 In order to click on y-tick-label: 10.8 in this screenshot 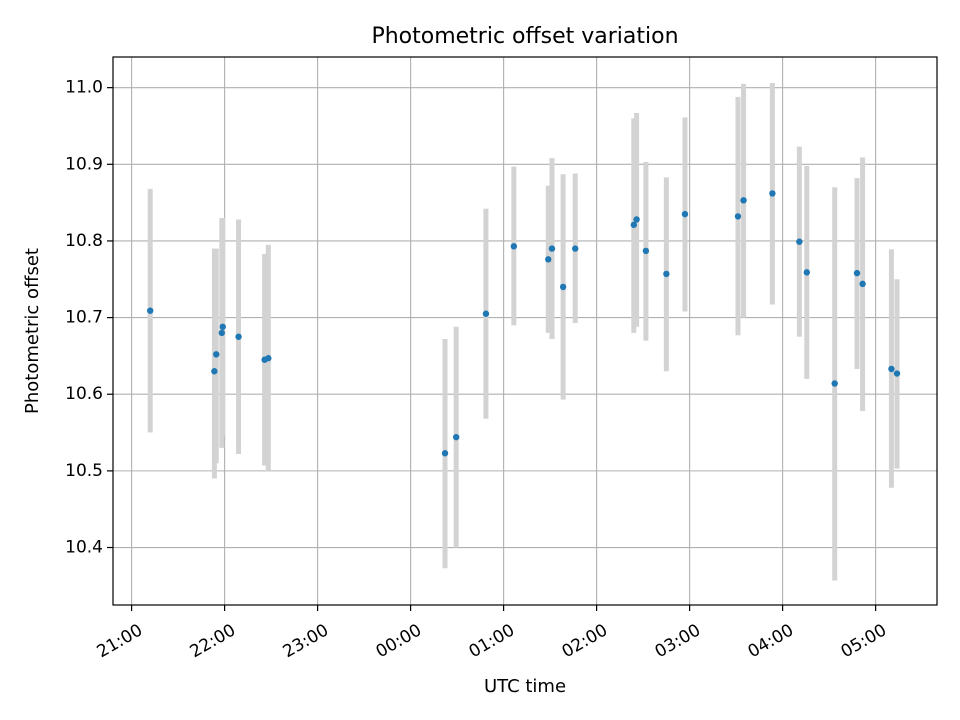, I will do `click(84, 241)`.